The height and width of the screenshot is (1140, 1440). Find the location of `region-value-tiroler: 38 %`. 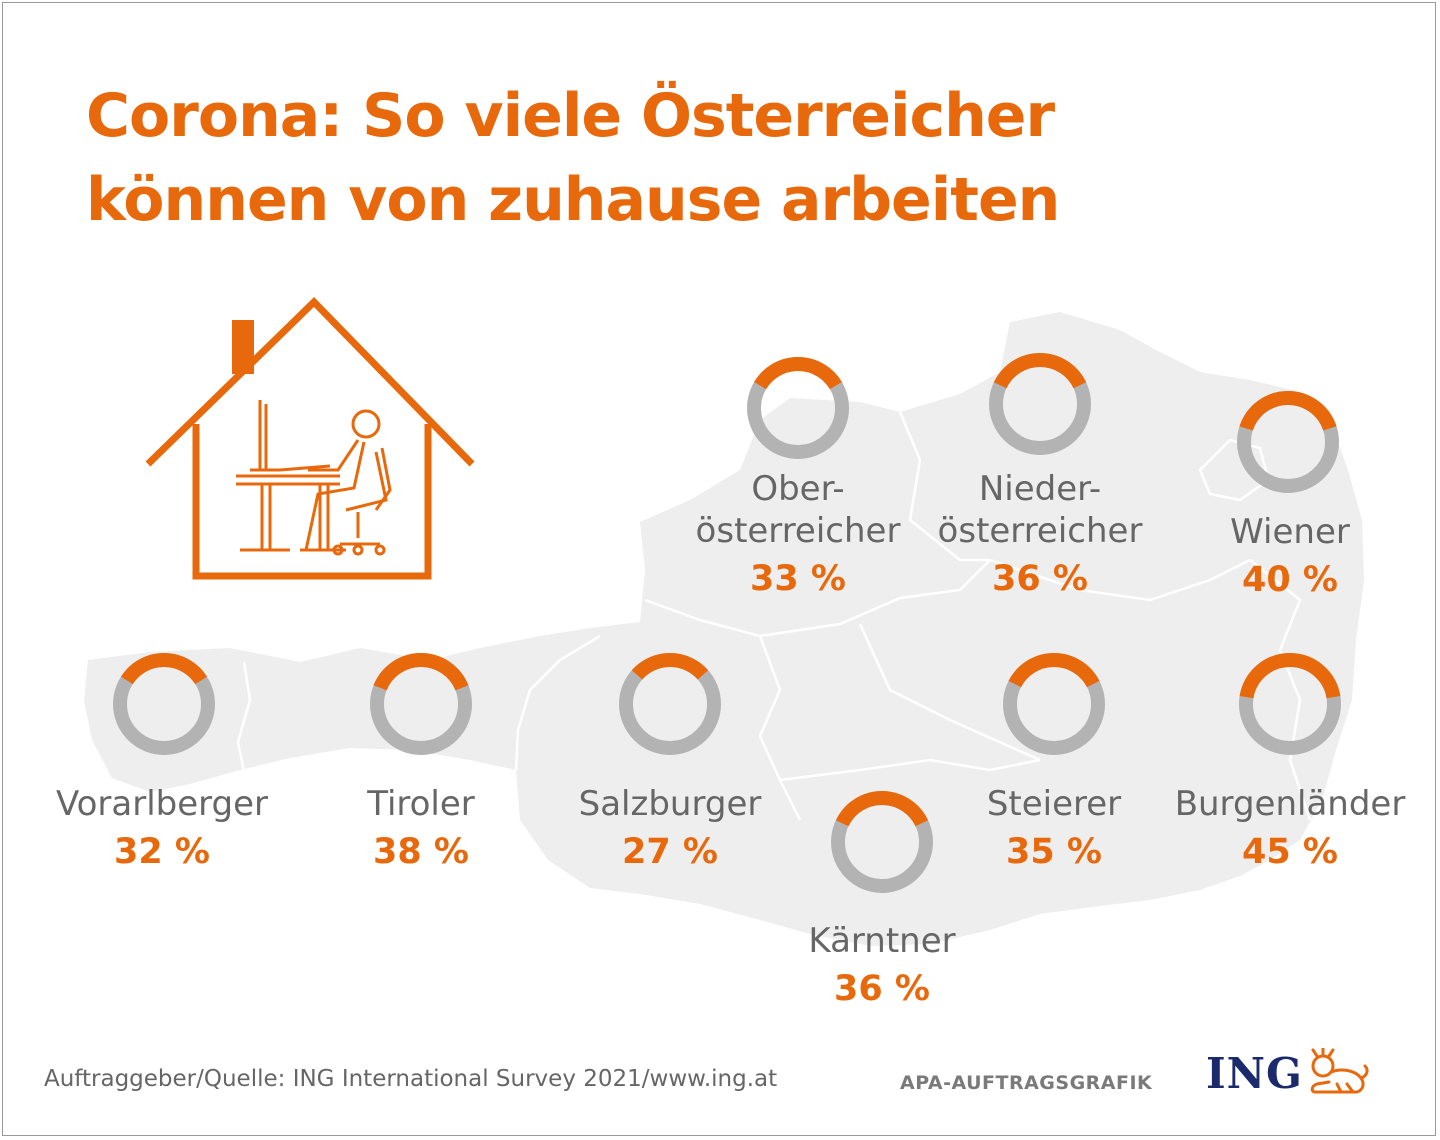

region-value-tiroler: 38 % is located at coordinates (421, 852).